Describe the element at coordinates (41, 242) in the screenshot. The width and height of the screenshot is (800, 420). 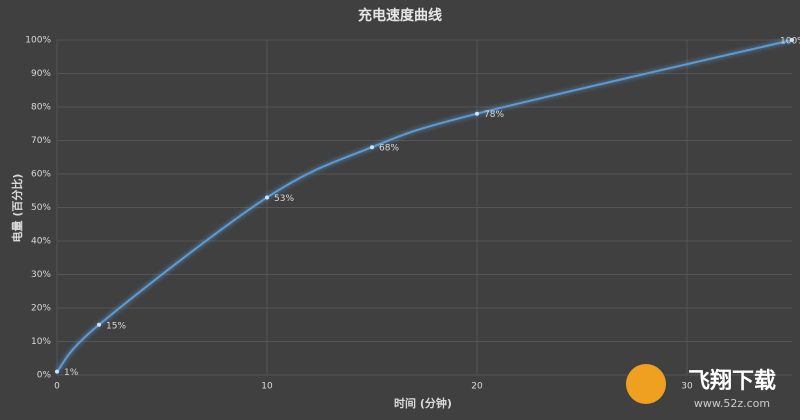
I see `y-tick-label: 40%` at that location.